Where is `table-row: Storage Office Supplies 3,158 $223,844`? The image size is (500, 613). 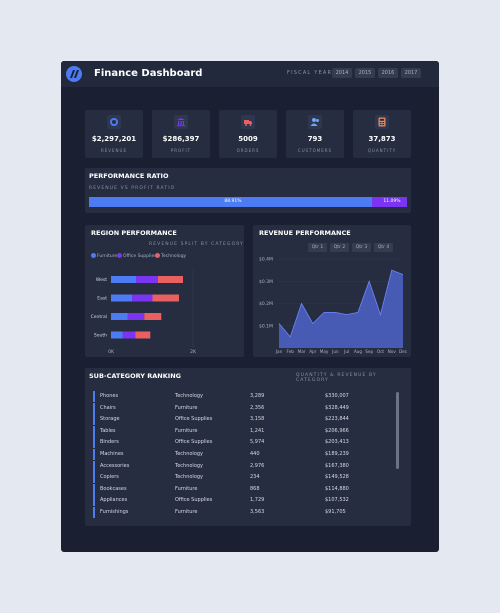 table-row: Storage Office Supplies 3,158 $223,844 is located at coordinates (255, 420).